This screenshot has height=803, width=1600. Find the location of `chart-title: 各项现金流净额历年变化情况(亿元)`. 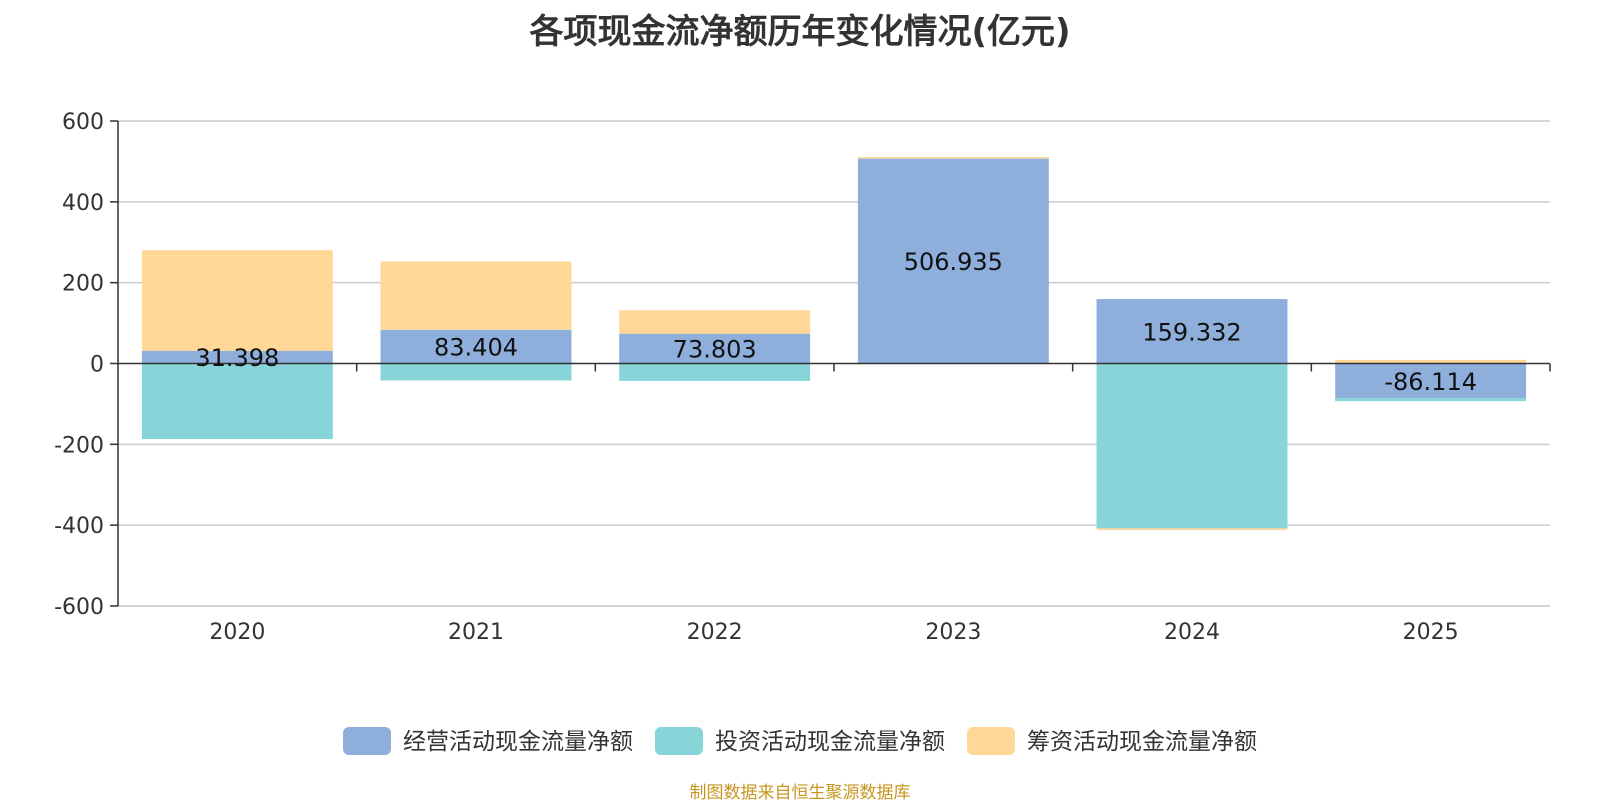

chart-title: 各项现金流净额历年变化情况(亿元) is located at coordinates (800, 32).